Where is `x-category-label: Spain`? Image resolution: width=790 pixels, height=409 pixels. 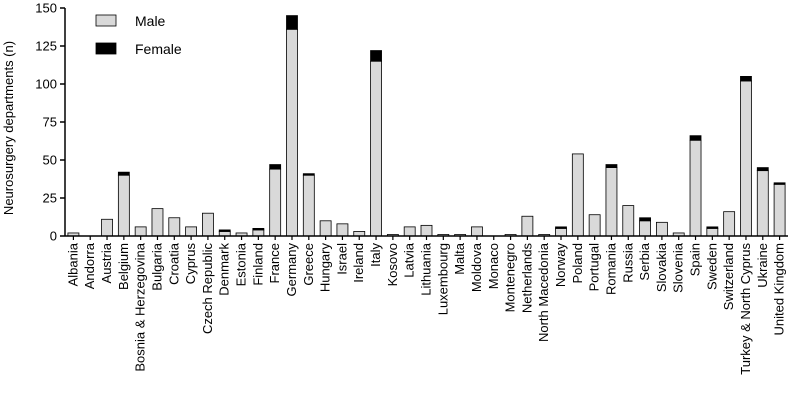
x-category-label: Spain is located at coordinates (695, 259).